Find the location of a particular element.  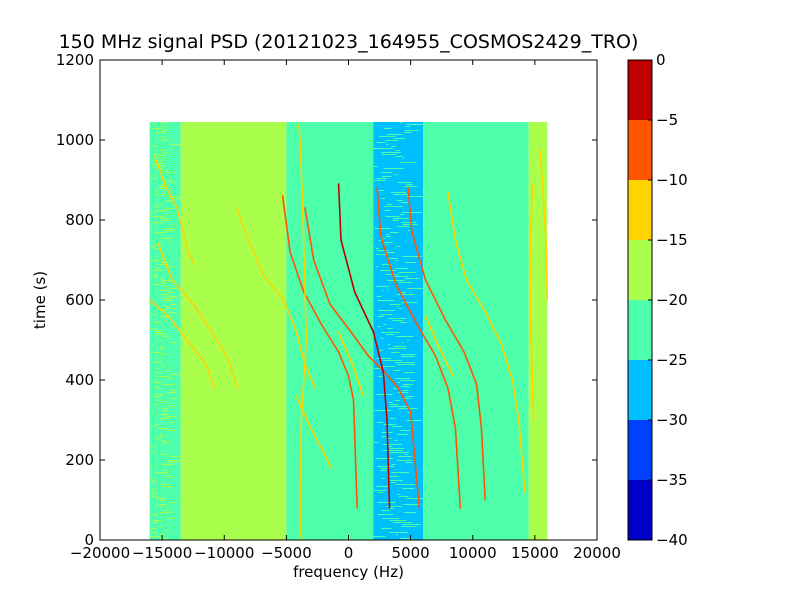

colorbar-tick-label: −5 is located at coordinates (667, 120).